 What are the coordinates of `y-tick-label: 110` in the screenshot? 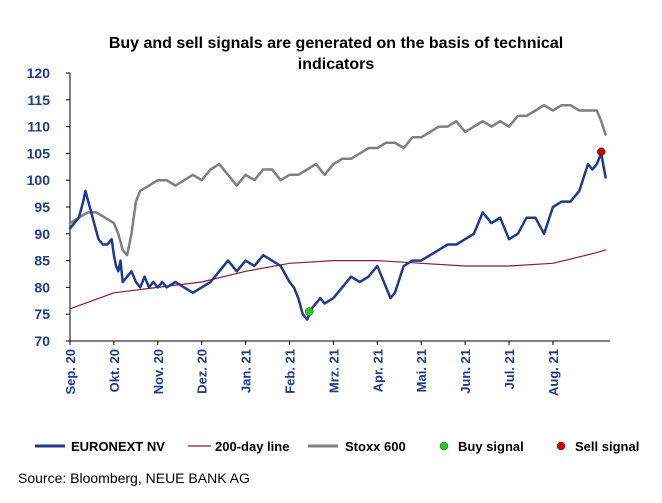 It's located at (38, 127).